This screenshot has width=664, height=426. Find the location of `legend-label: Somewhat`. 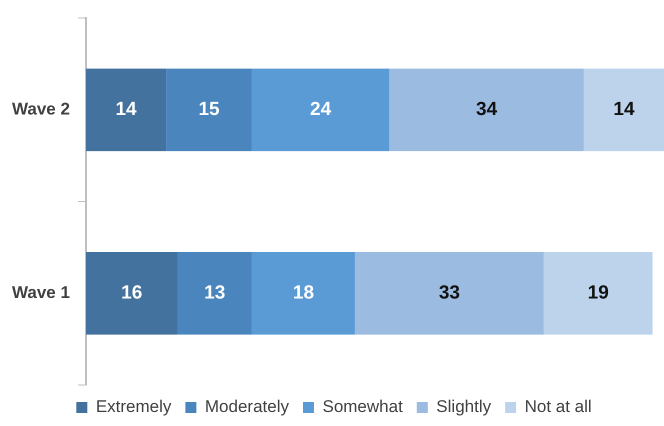

legend-label: Somewhat is located at coordinates (363, 406).